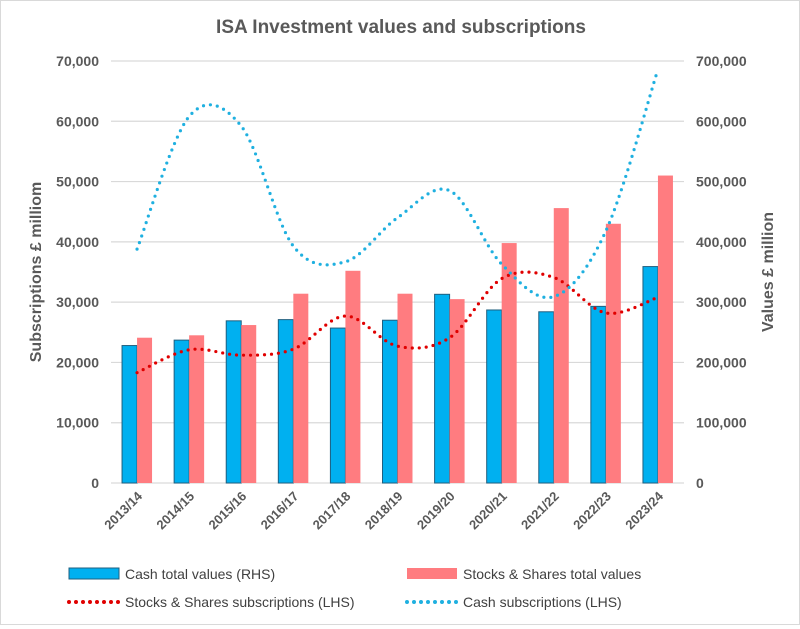 The width and height of the screenshot is (800, 629). I want to click on y-tick-left: 20,000, so click(77, 362).